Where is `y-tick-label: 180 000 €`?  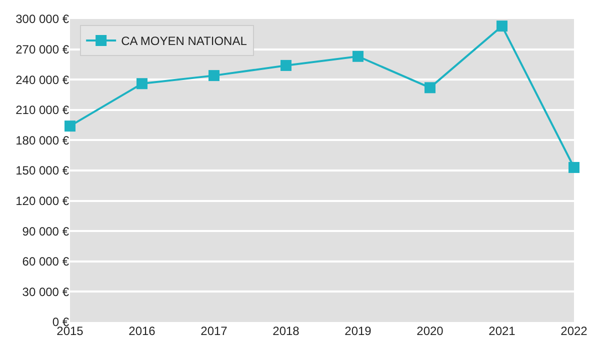
y-tick-label: 180 000 € is located at coordinates (43, 140).